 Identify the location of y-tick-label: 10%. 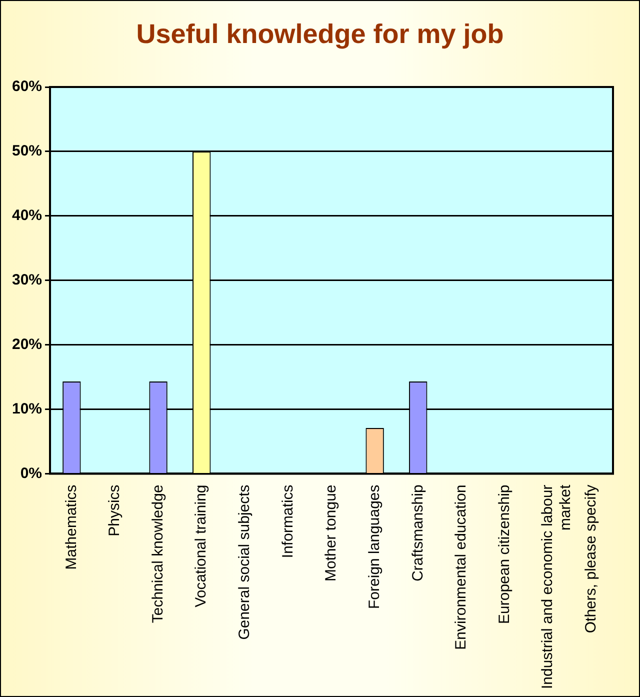
(27, 409).